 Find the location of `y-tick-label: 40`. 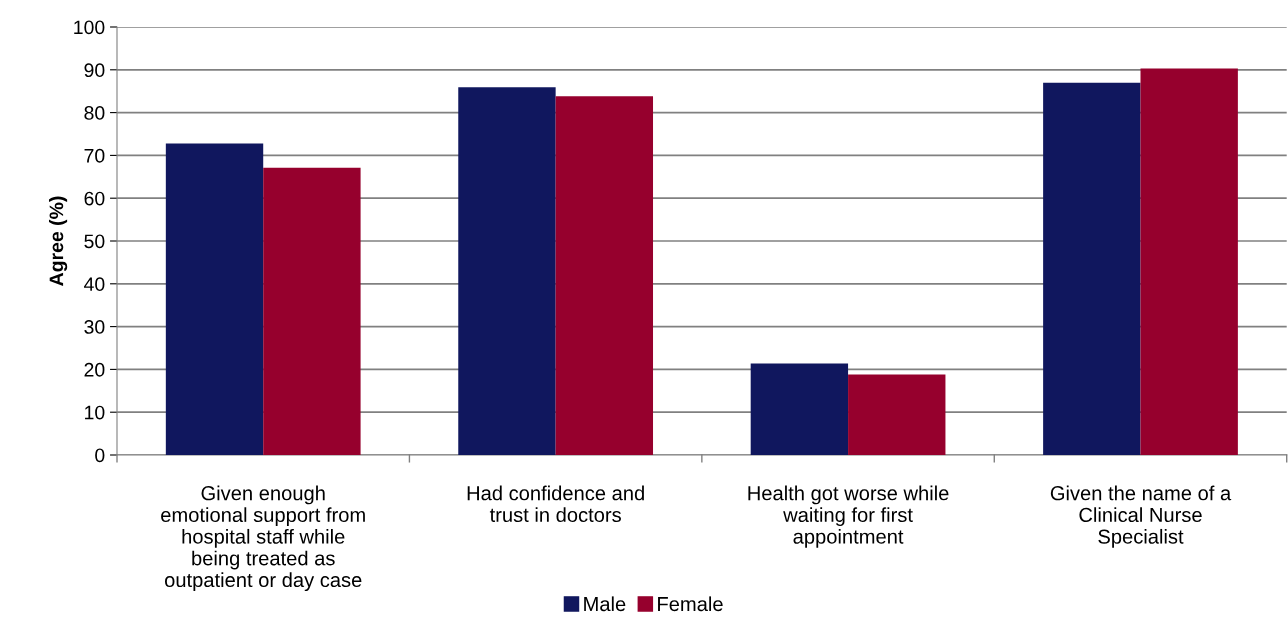

y-tick-label: 40 is located at coordinates (94, 284).